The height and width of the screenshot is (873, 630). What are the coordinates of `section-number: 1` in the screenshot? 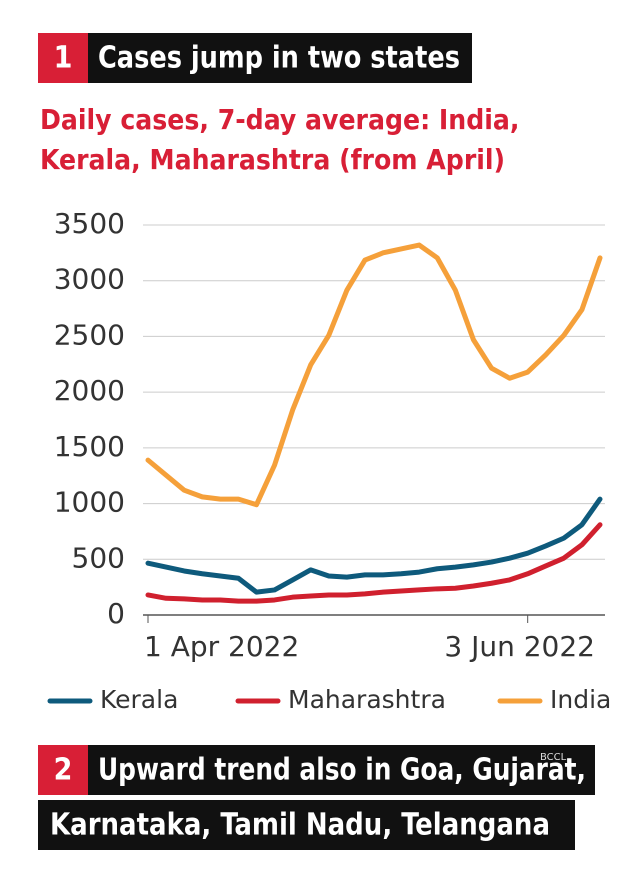 It's located at (63, 58).